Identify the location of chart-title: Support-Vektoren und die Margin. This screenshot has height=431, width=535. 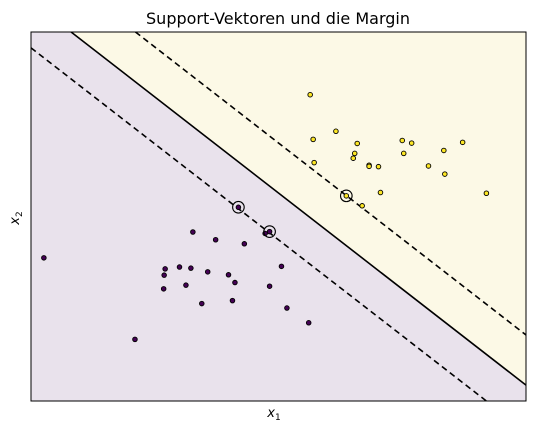
(278, 18).